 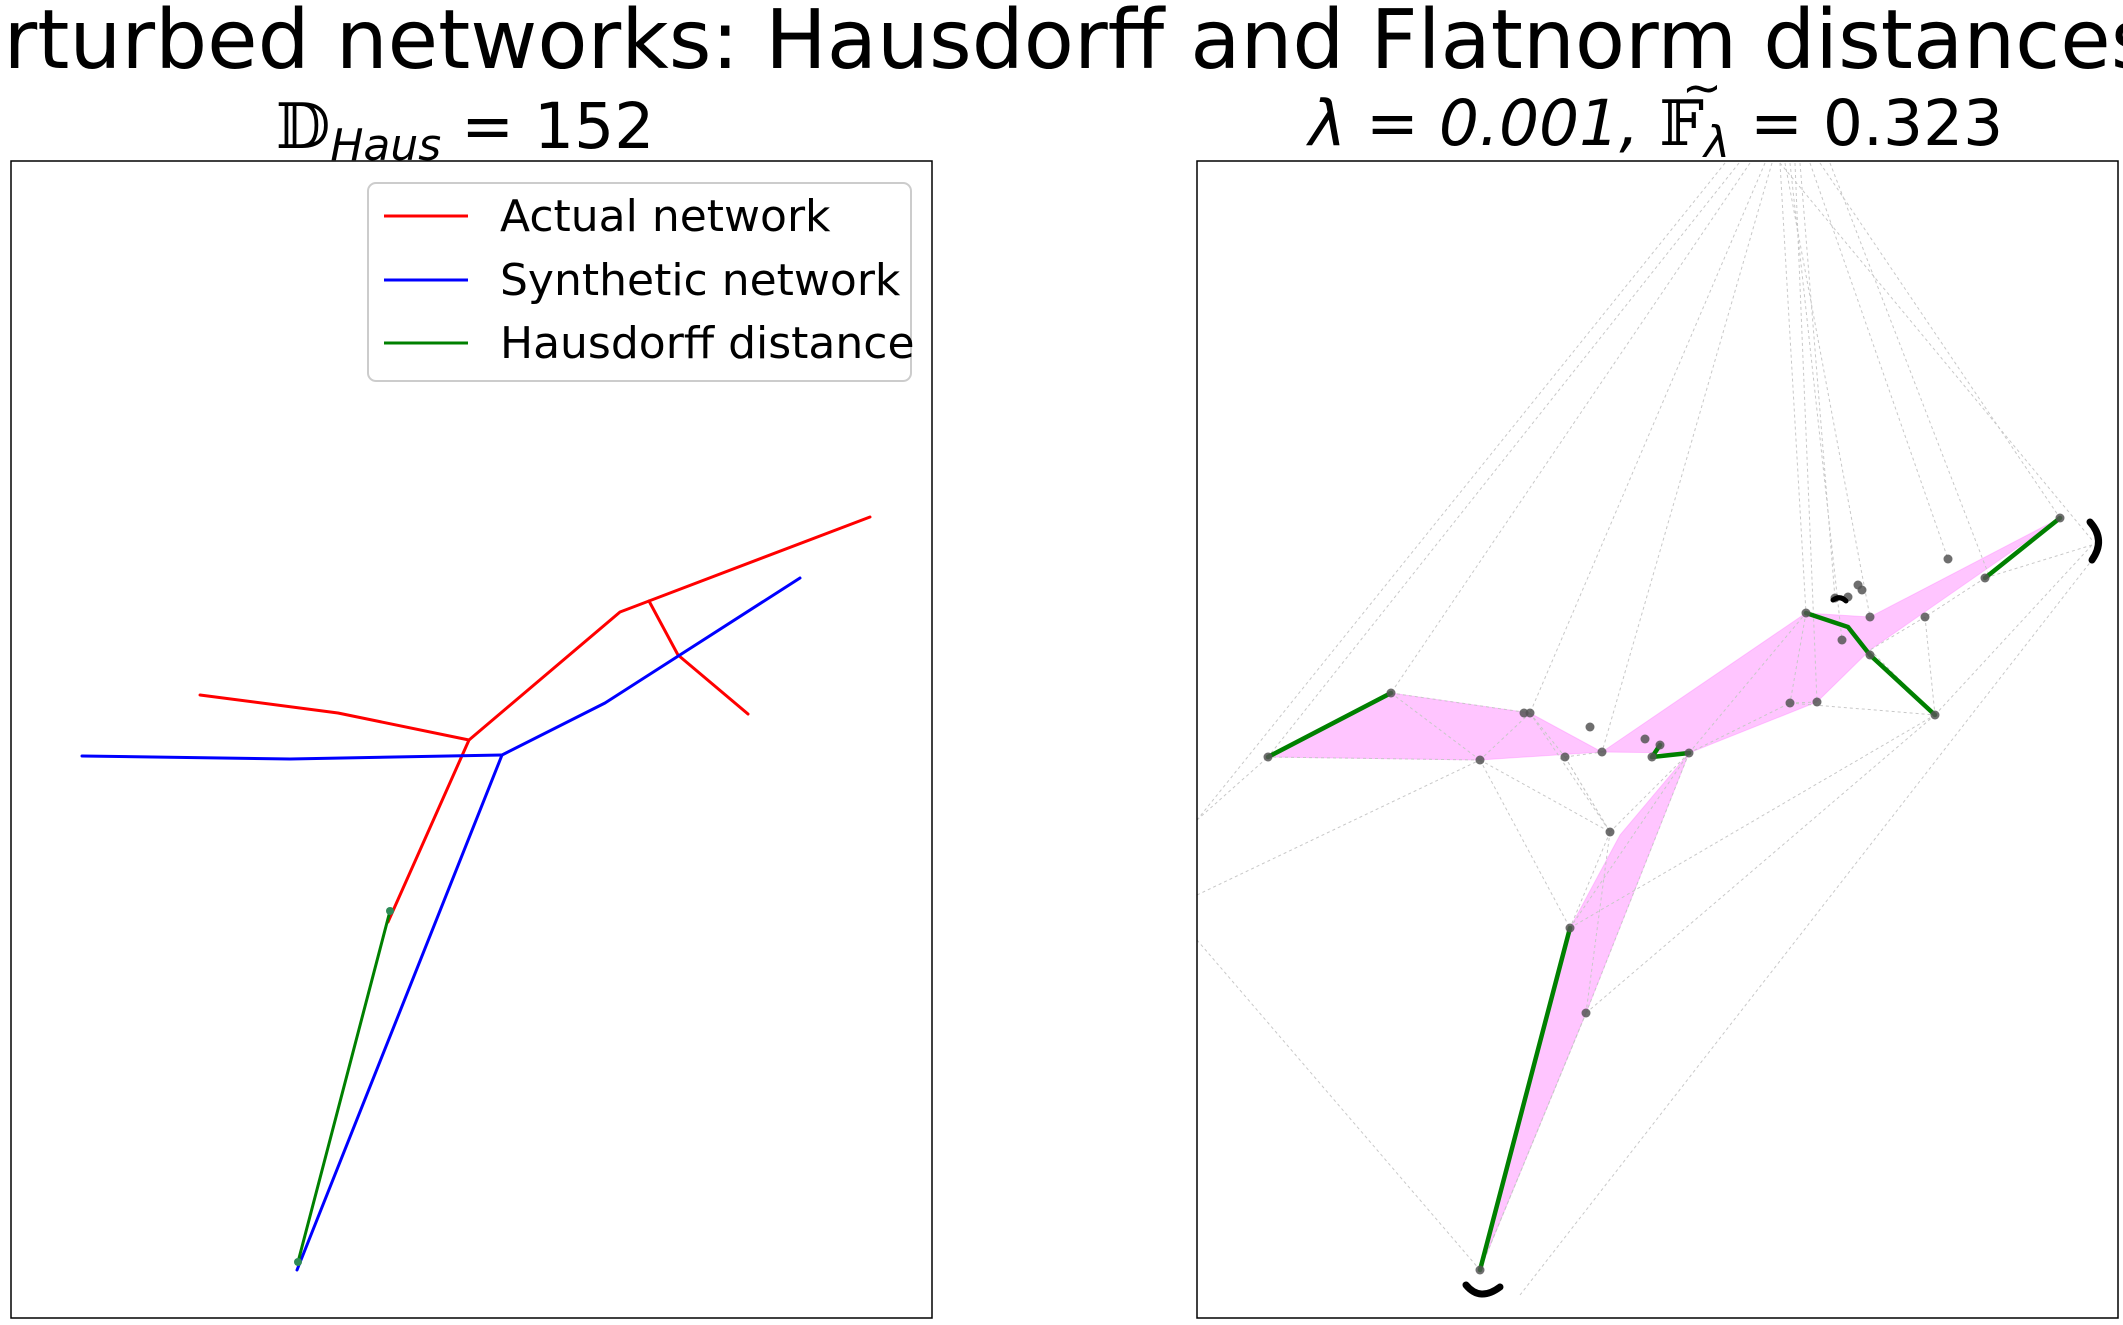 What do you see at coordinates (1483, 1289) in the screenshot?
I see `arc-marker-bottom` at bounding box center [1483, 1289].